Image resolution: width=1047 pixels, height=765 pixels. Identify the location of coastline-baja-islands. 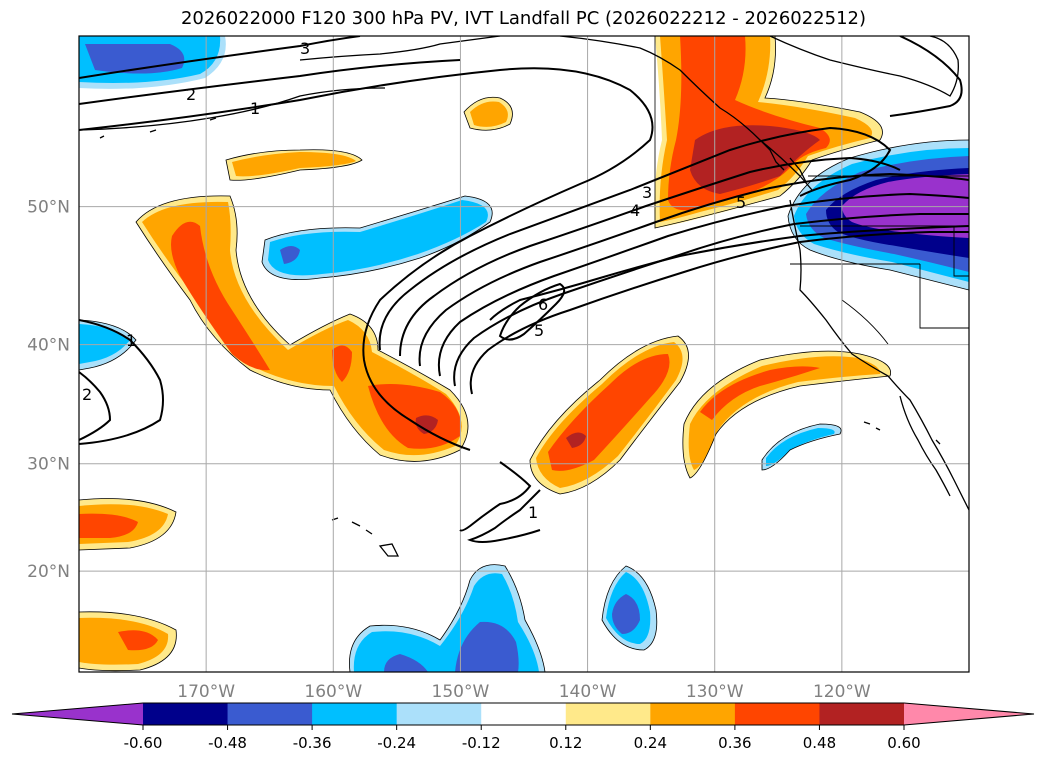
(902, 433).